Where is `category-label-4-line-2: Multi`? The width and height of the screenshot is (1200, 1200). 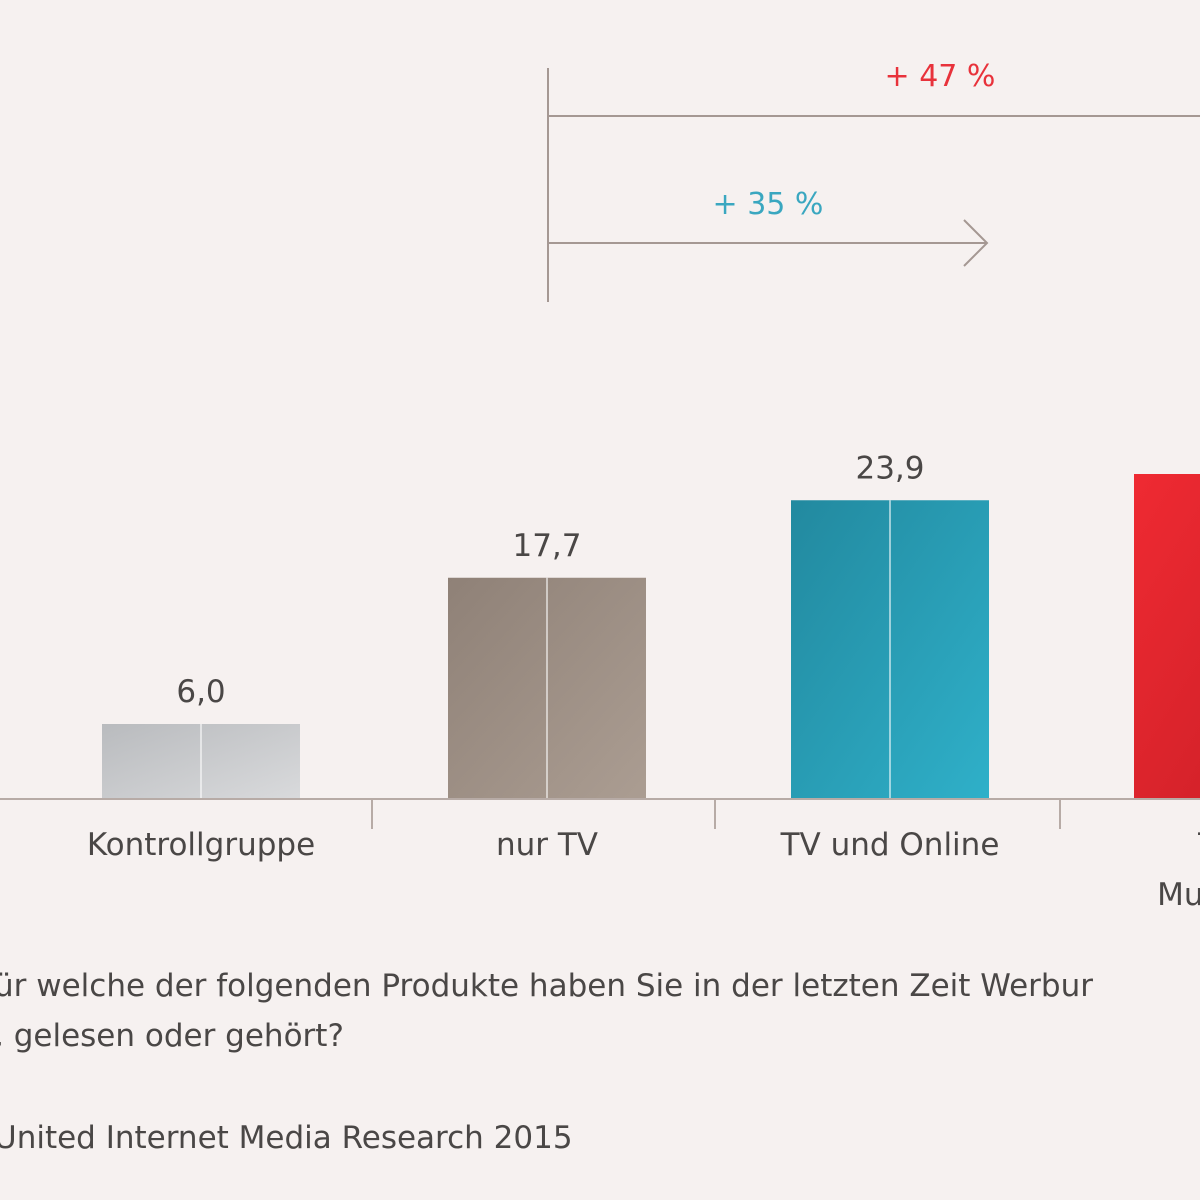
category-label-4-line-2: Multi is located at coordinates (1178, 895).